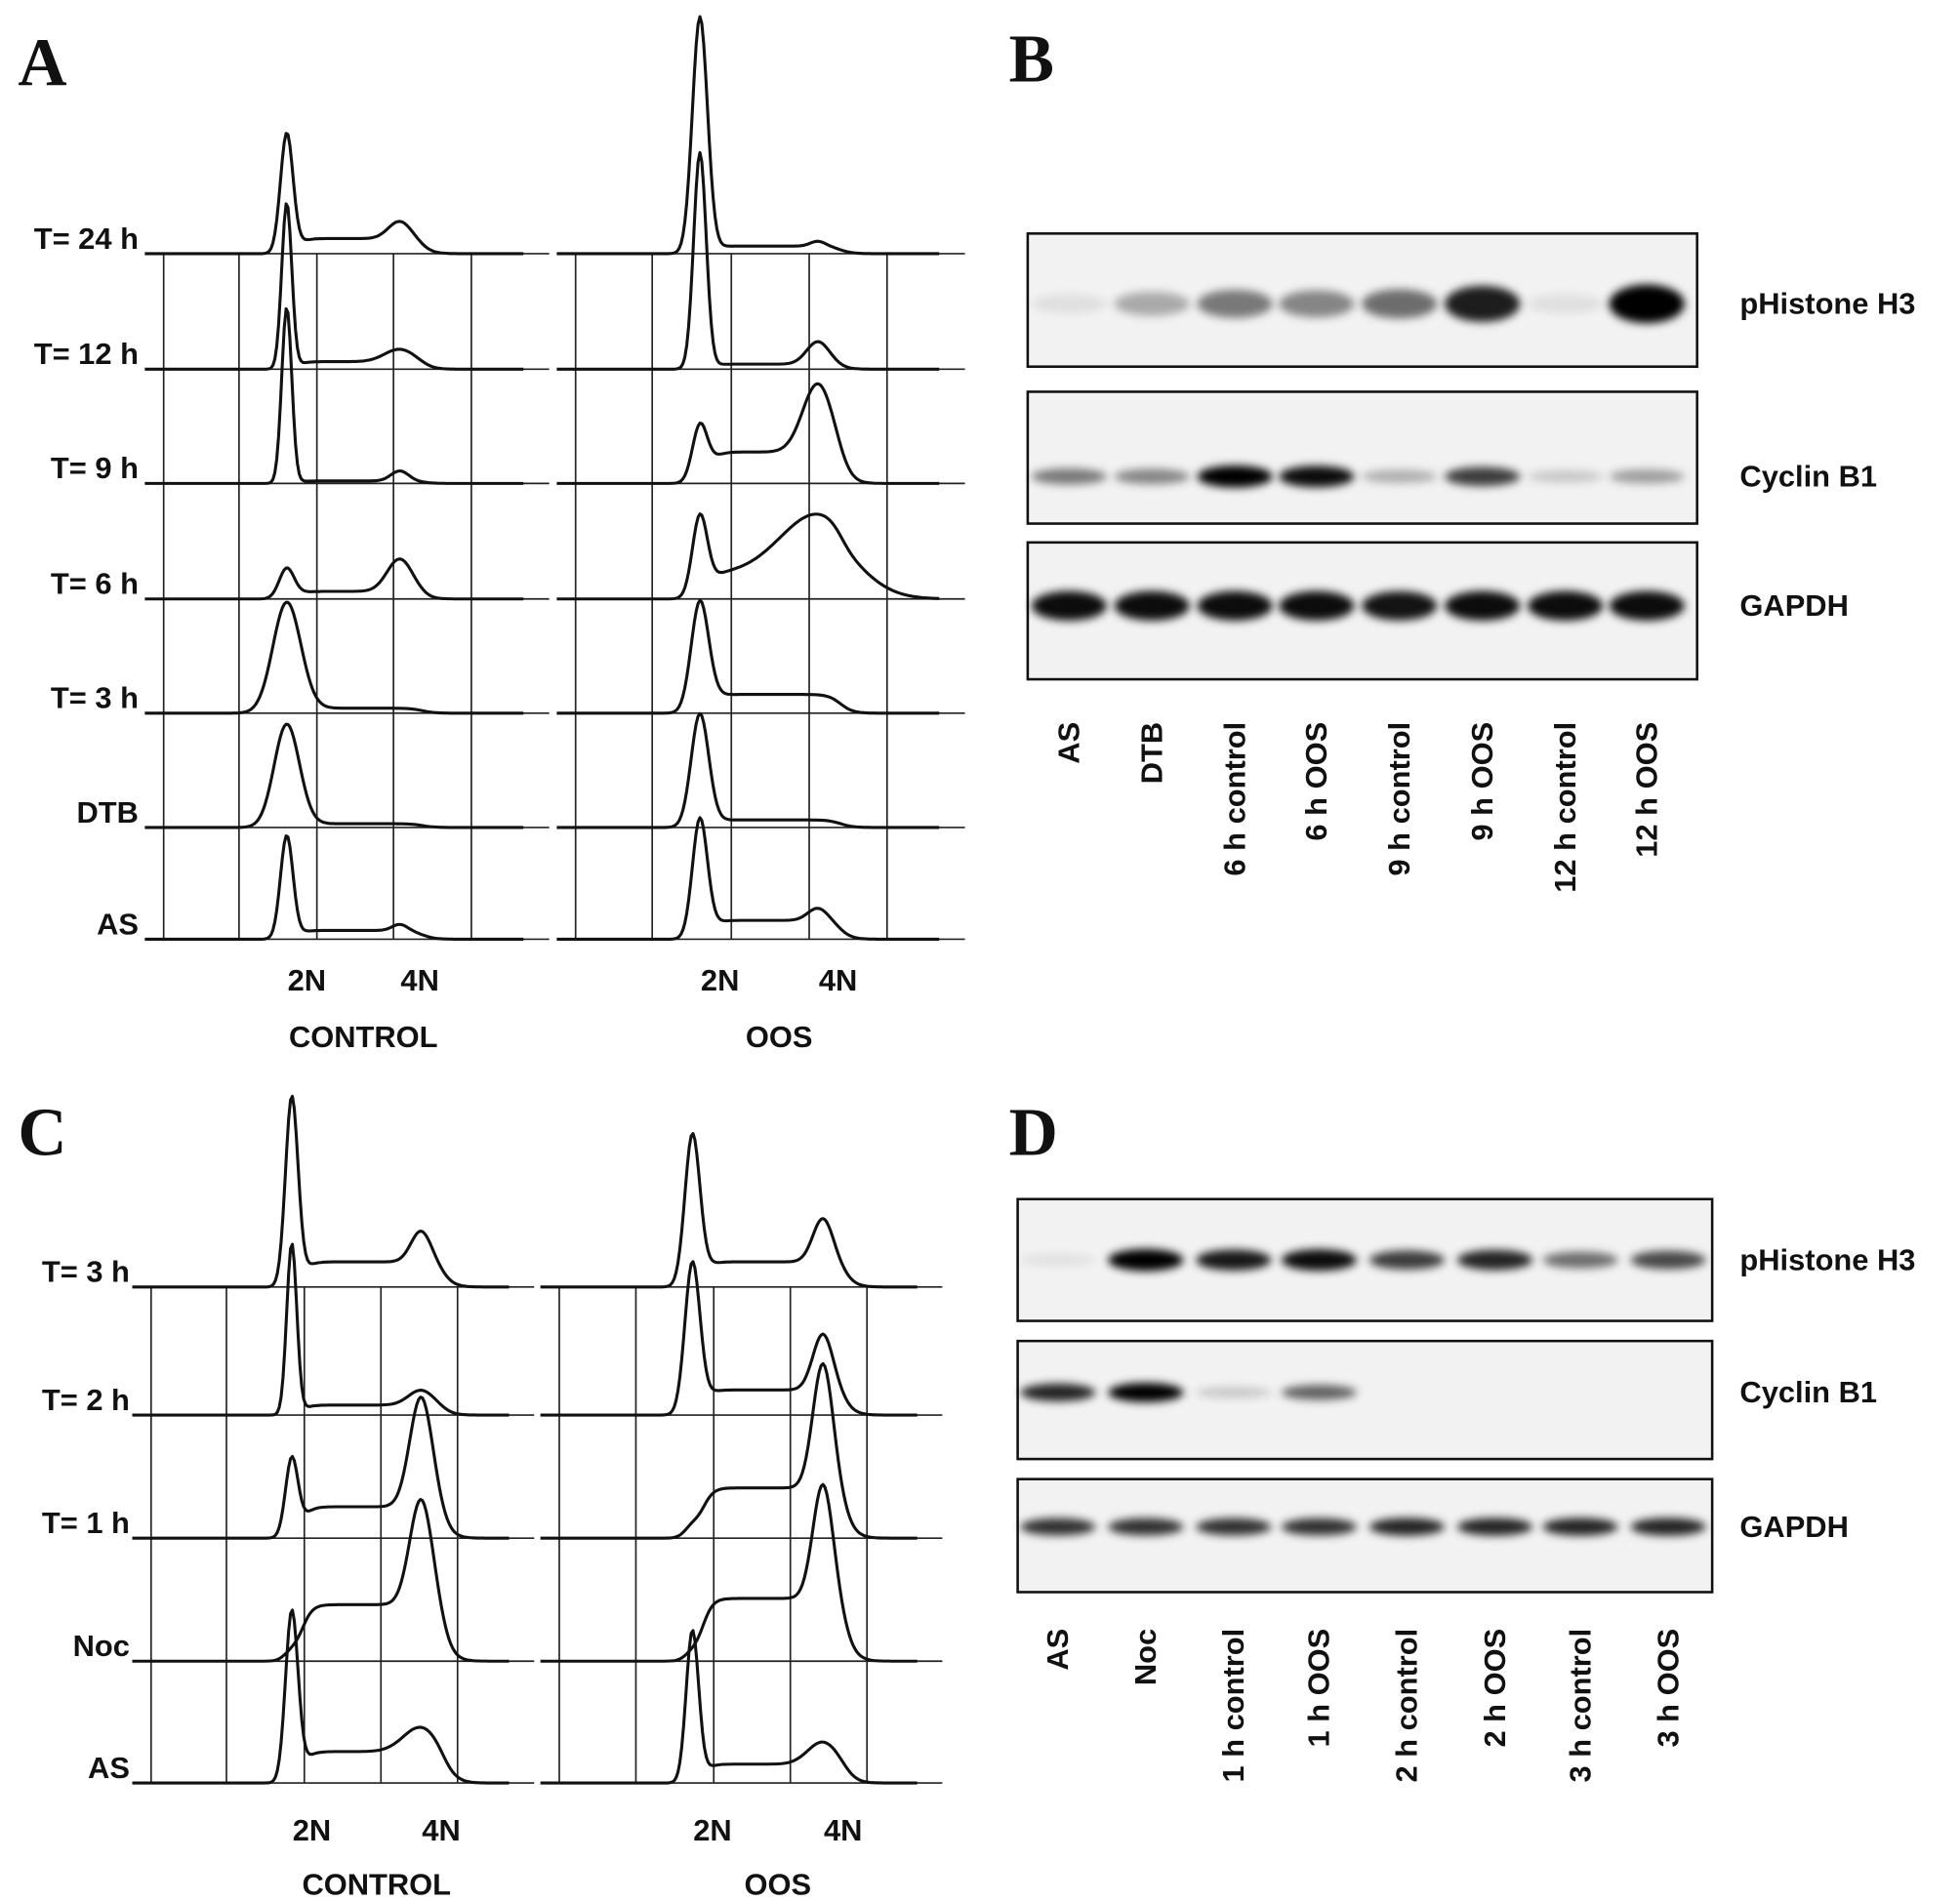 Image resolution: width=1960 pixels, height=1901 pixels. Describe the element at coordinates (1580, 1706) in the screenshot. I see `lane-label: 3 h control` at that location.